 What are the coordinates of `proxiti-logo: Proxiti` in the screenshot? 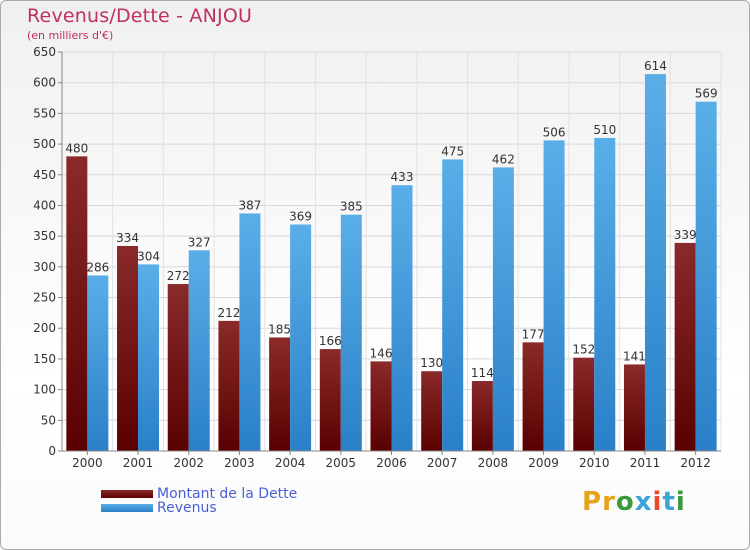 It's located at (634, 502).